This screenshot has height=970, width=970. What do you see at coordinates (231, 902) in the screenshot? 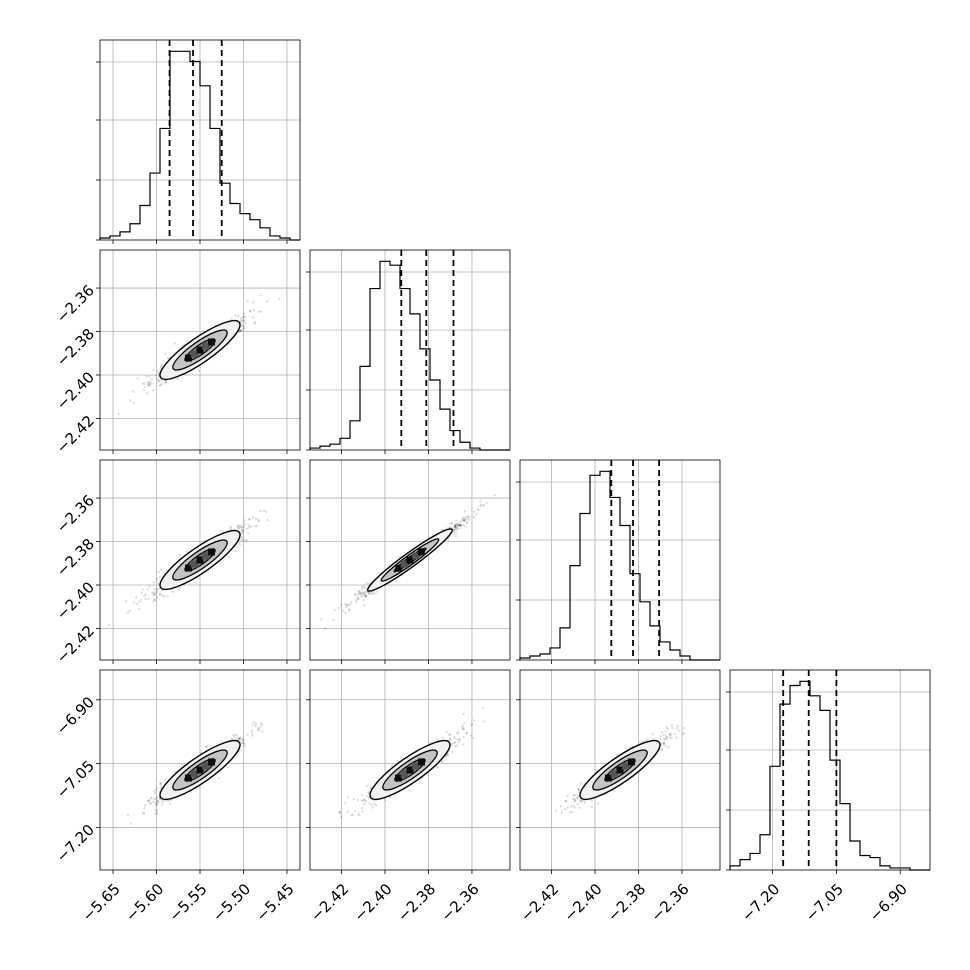
I see `x-tick-label: −5.50` at bounding box center [231, 902].